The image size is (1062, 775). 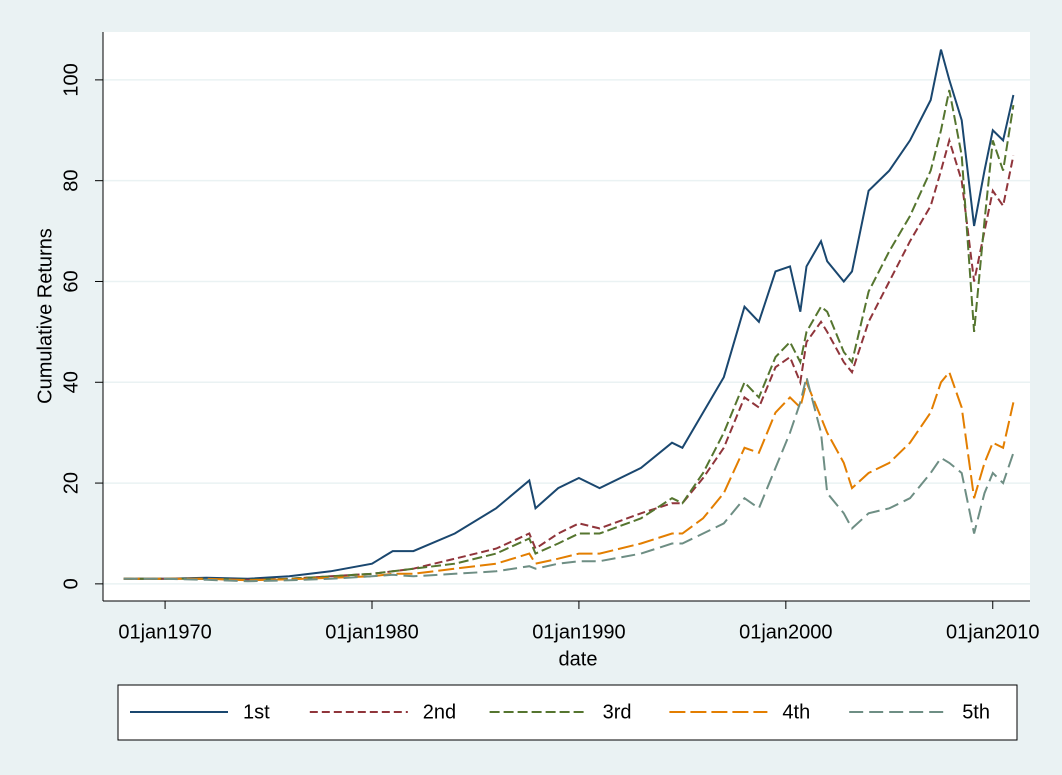 I want to click on y-tick-label: 0, so click(x=71, y=583).